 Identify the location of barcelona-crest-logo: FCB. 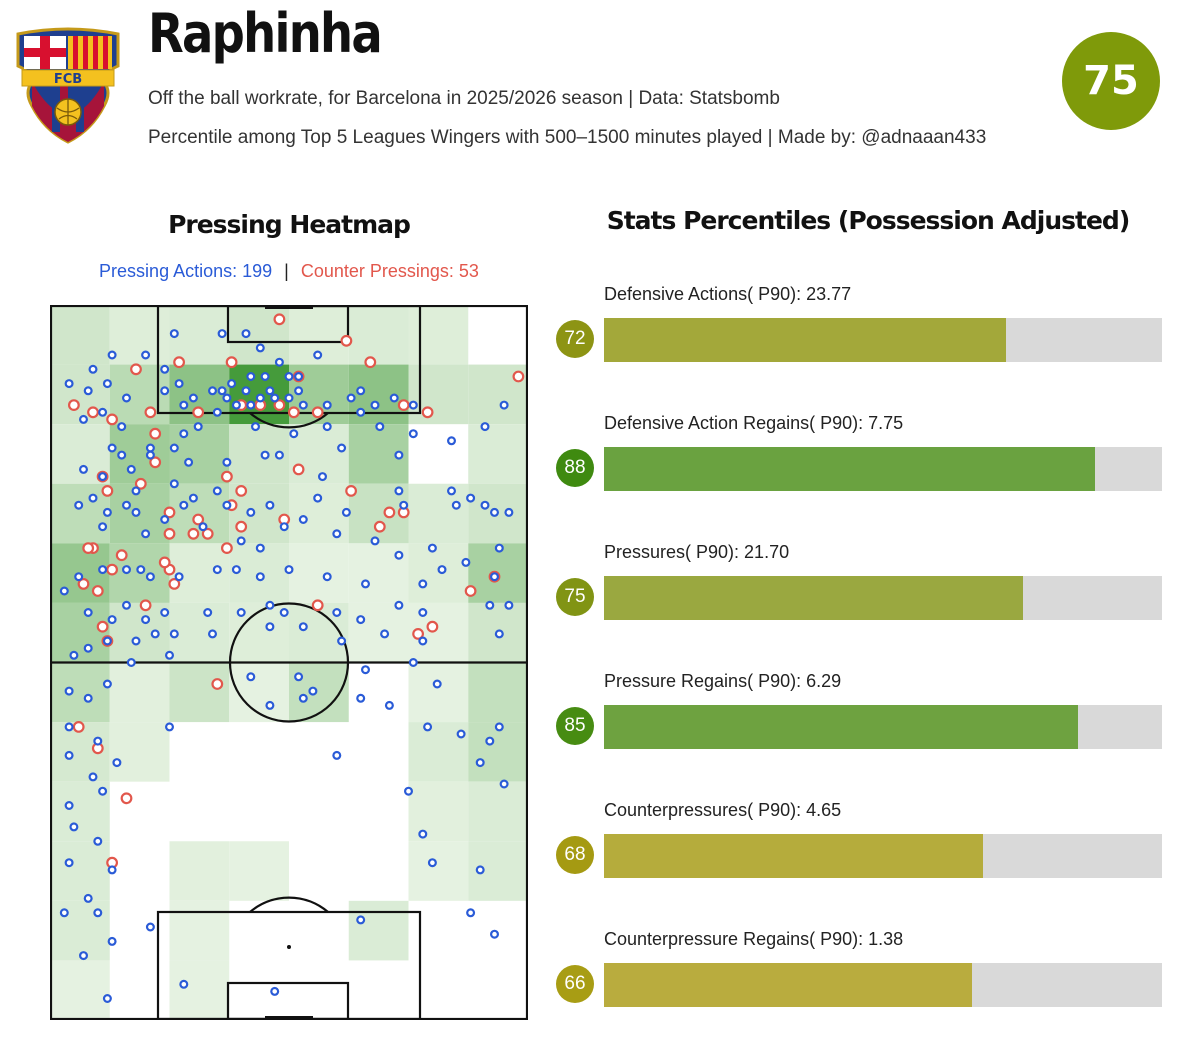
(68, 85).